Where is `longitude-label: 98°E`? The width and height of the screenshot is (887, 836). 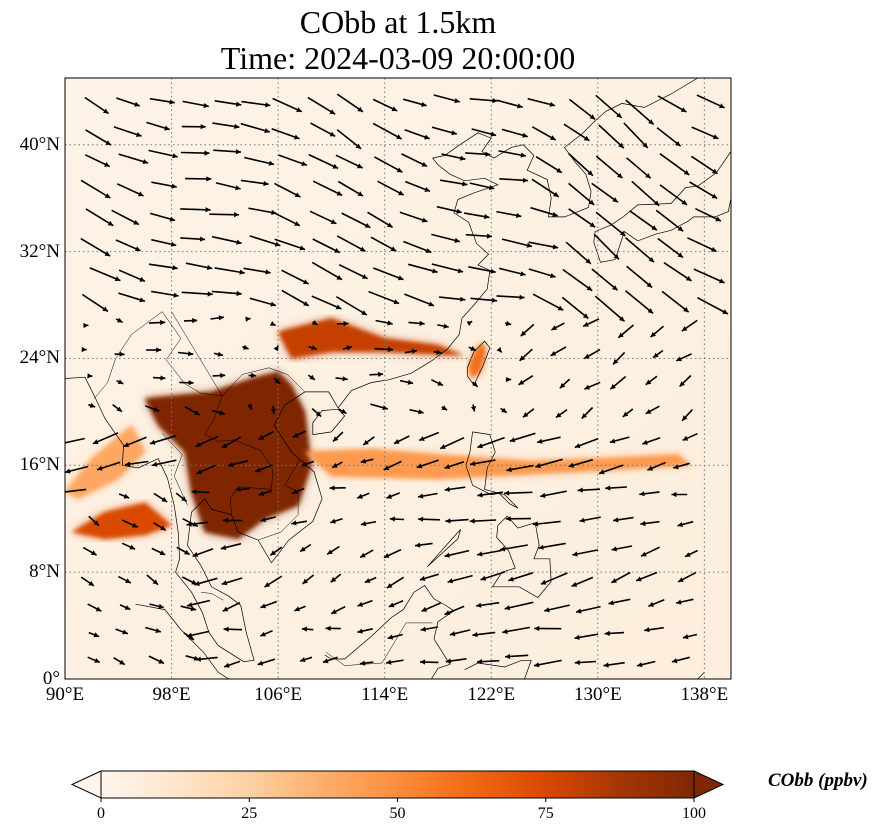
longitude-label: 98°E is located at coordinates (171, 694).